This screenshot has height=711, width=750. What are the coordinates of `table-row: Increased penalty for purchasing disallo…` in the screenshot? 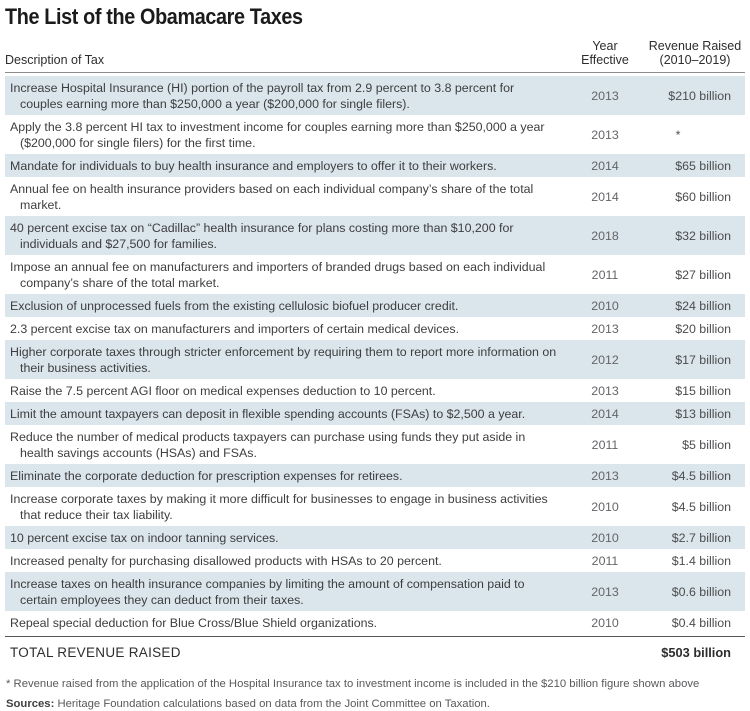 It's located at (375, 560).